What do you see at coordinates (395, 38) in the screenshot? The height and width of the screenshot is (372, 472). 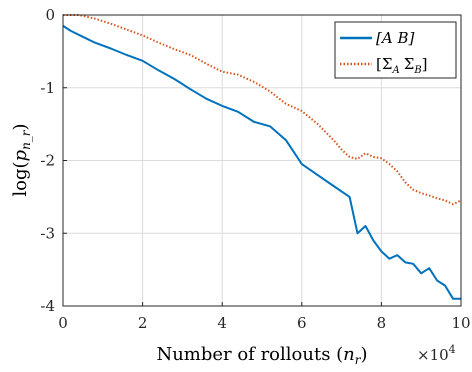 I see `legend-label-series-1: [A B]` at bounding box center [395, 38].